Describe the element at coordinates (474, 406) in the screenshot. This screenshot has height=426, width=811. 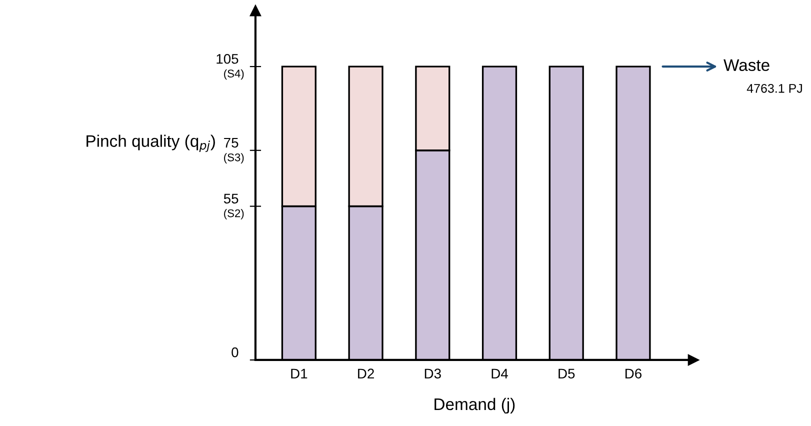
I see `x-axis-title: Demand (j)` at that location.